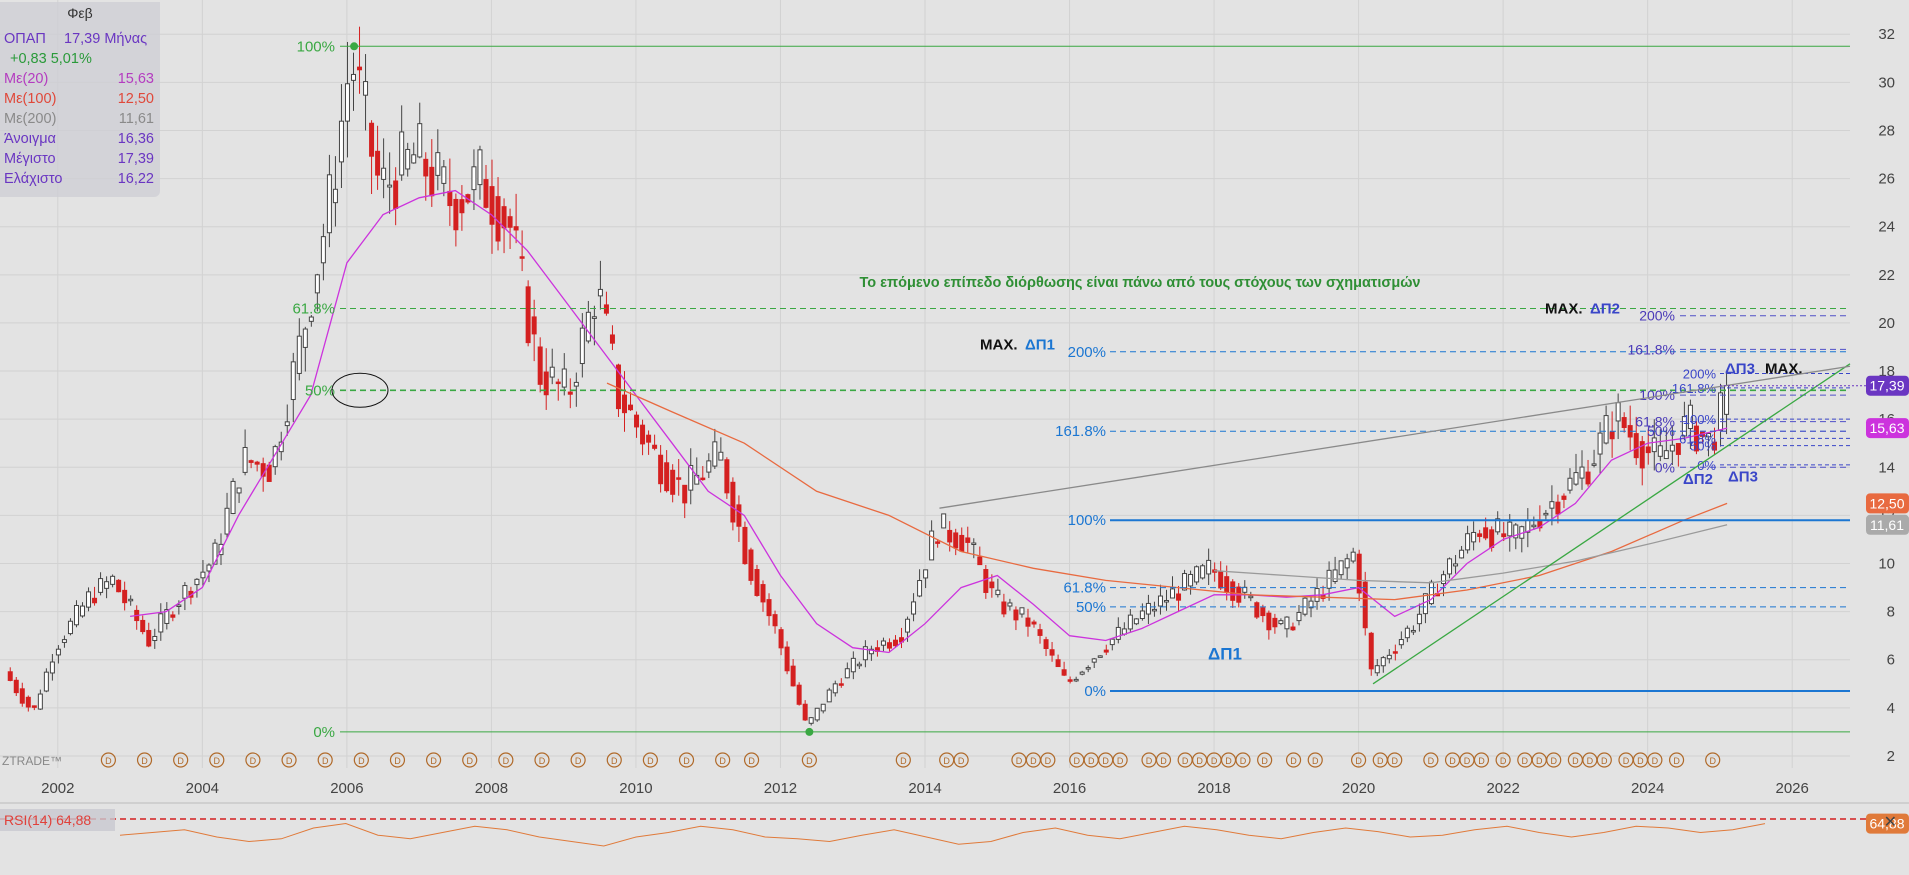 This screenshot has height=875, width=1909. Describe the element at coordinates (942, 834) in the screenshot. I see `rsi-line` at that location.